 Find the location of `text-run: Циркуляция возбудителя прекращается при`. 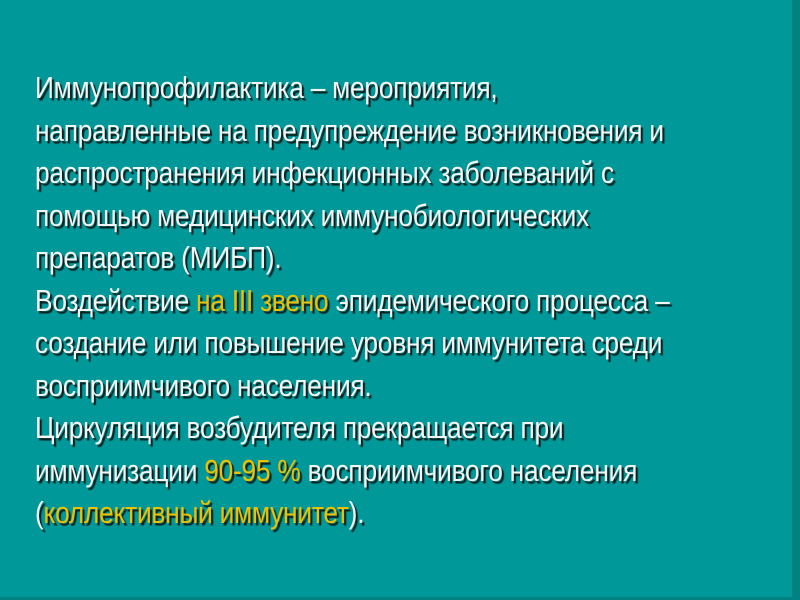

text-run: Циркуляция возбудителя прекращается при is located at coordinates (299, 427).